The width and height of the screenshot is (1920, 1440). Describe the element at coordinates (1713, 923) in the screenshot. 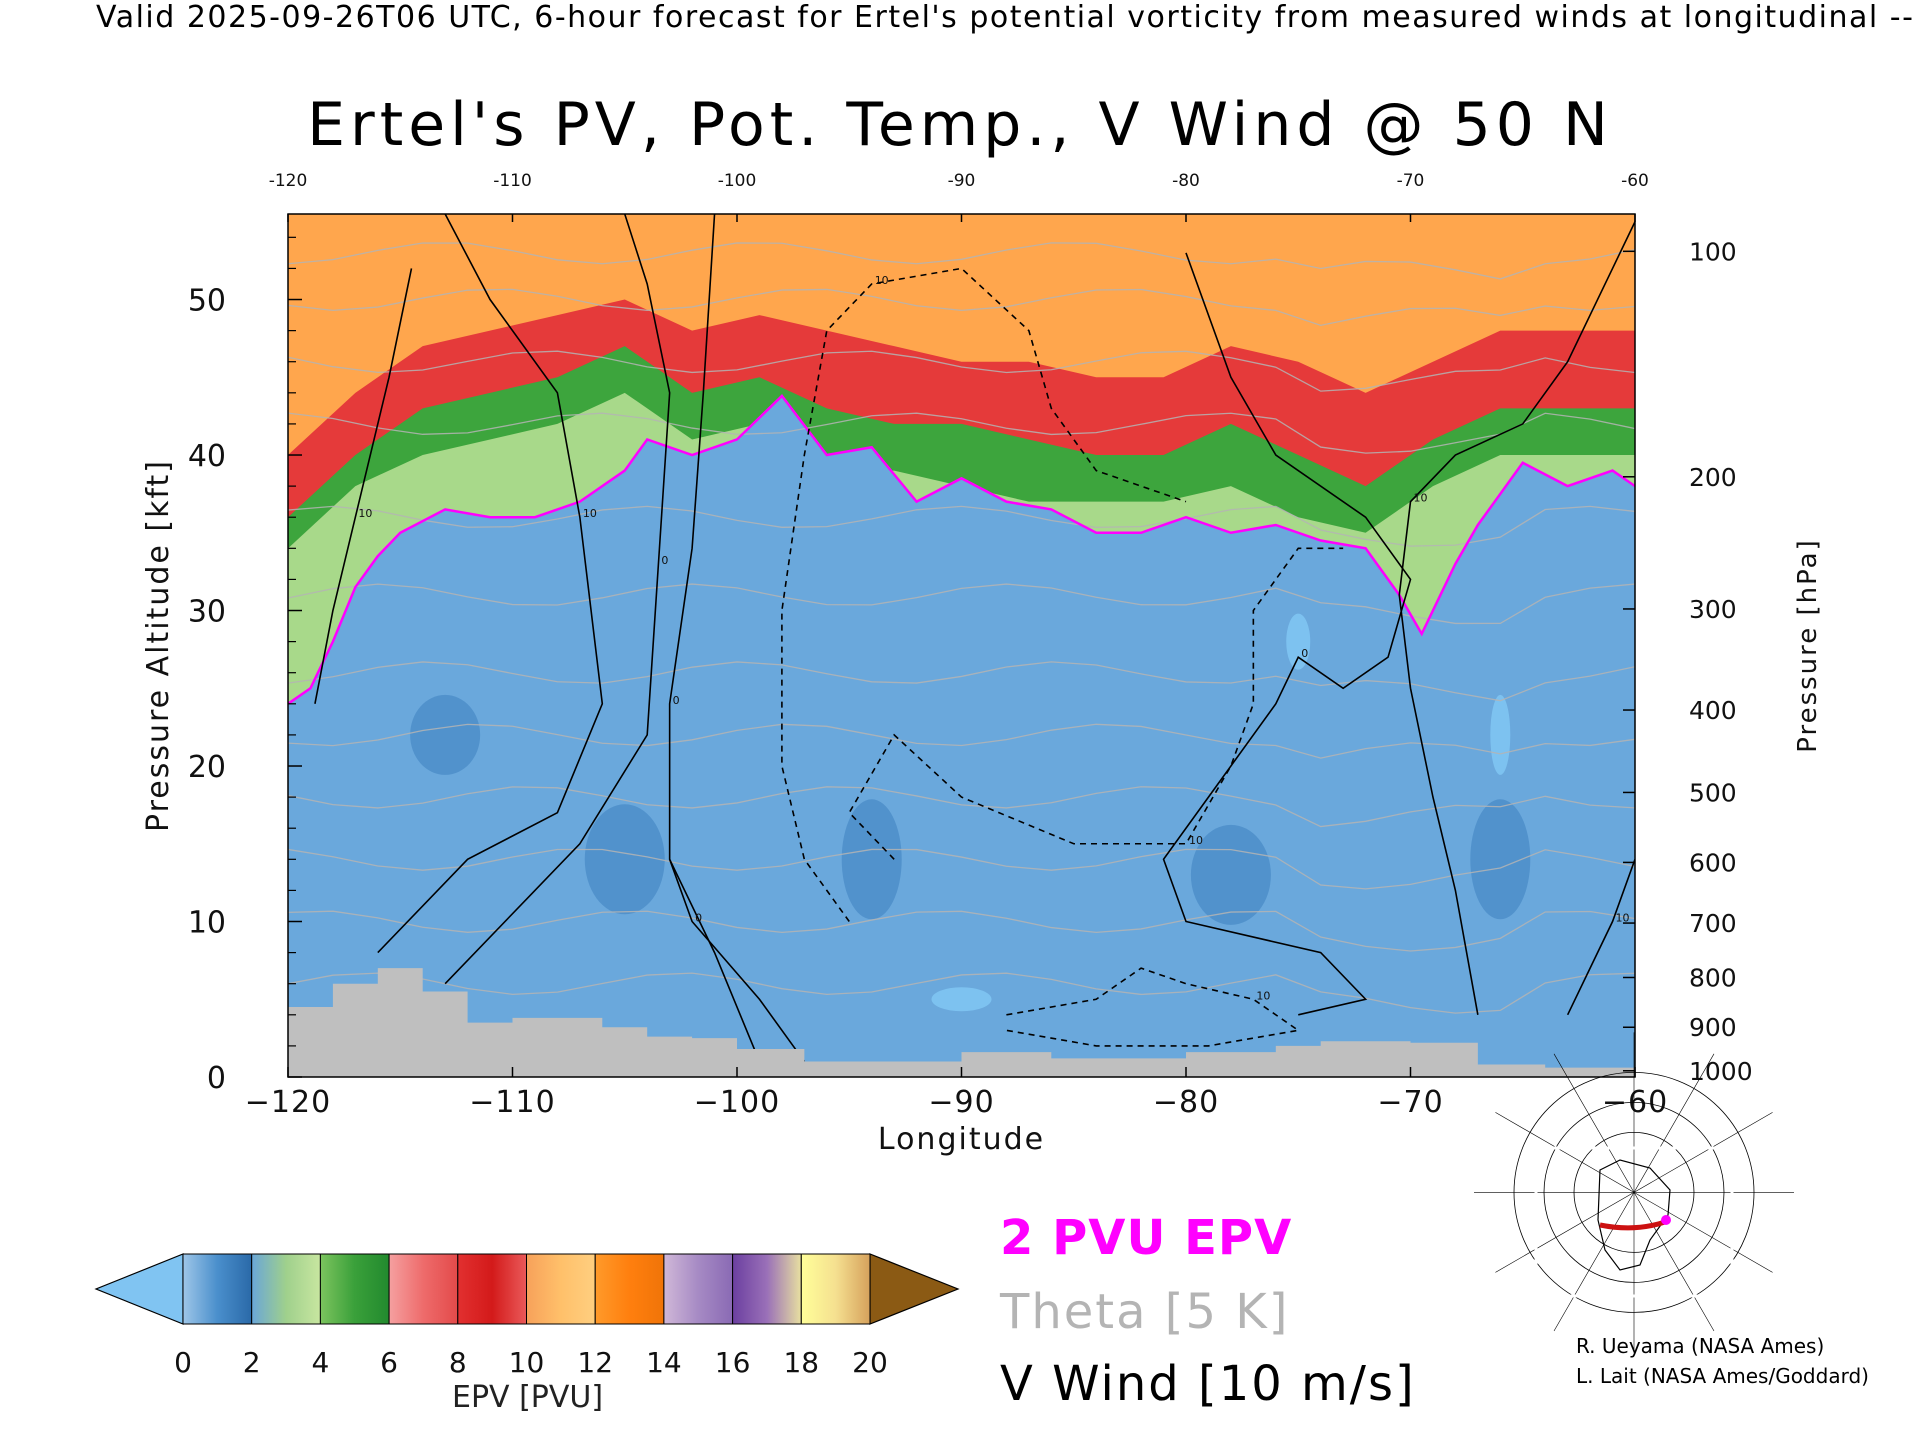

I see `y-right-tick-label: 700` at that location.